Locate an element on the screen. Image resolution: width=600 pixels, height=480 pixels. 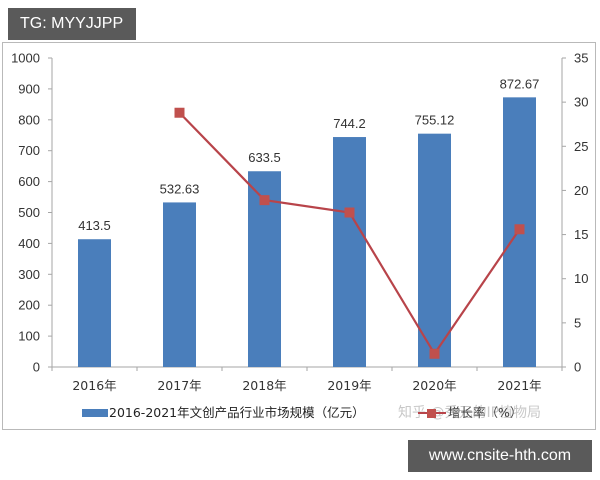
x-category-label: 2020年 is located at coordinates (434, 385).